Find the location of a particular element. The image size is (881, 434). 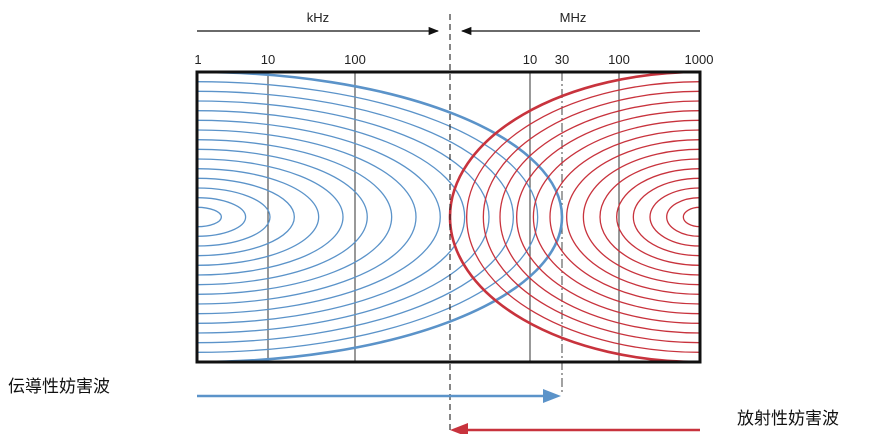

tick-label-mhz-10: 10 is located at coordinates (530, 59).